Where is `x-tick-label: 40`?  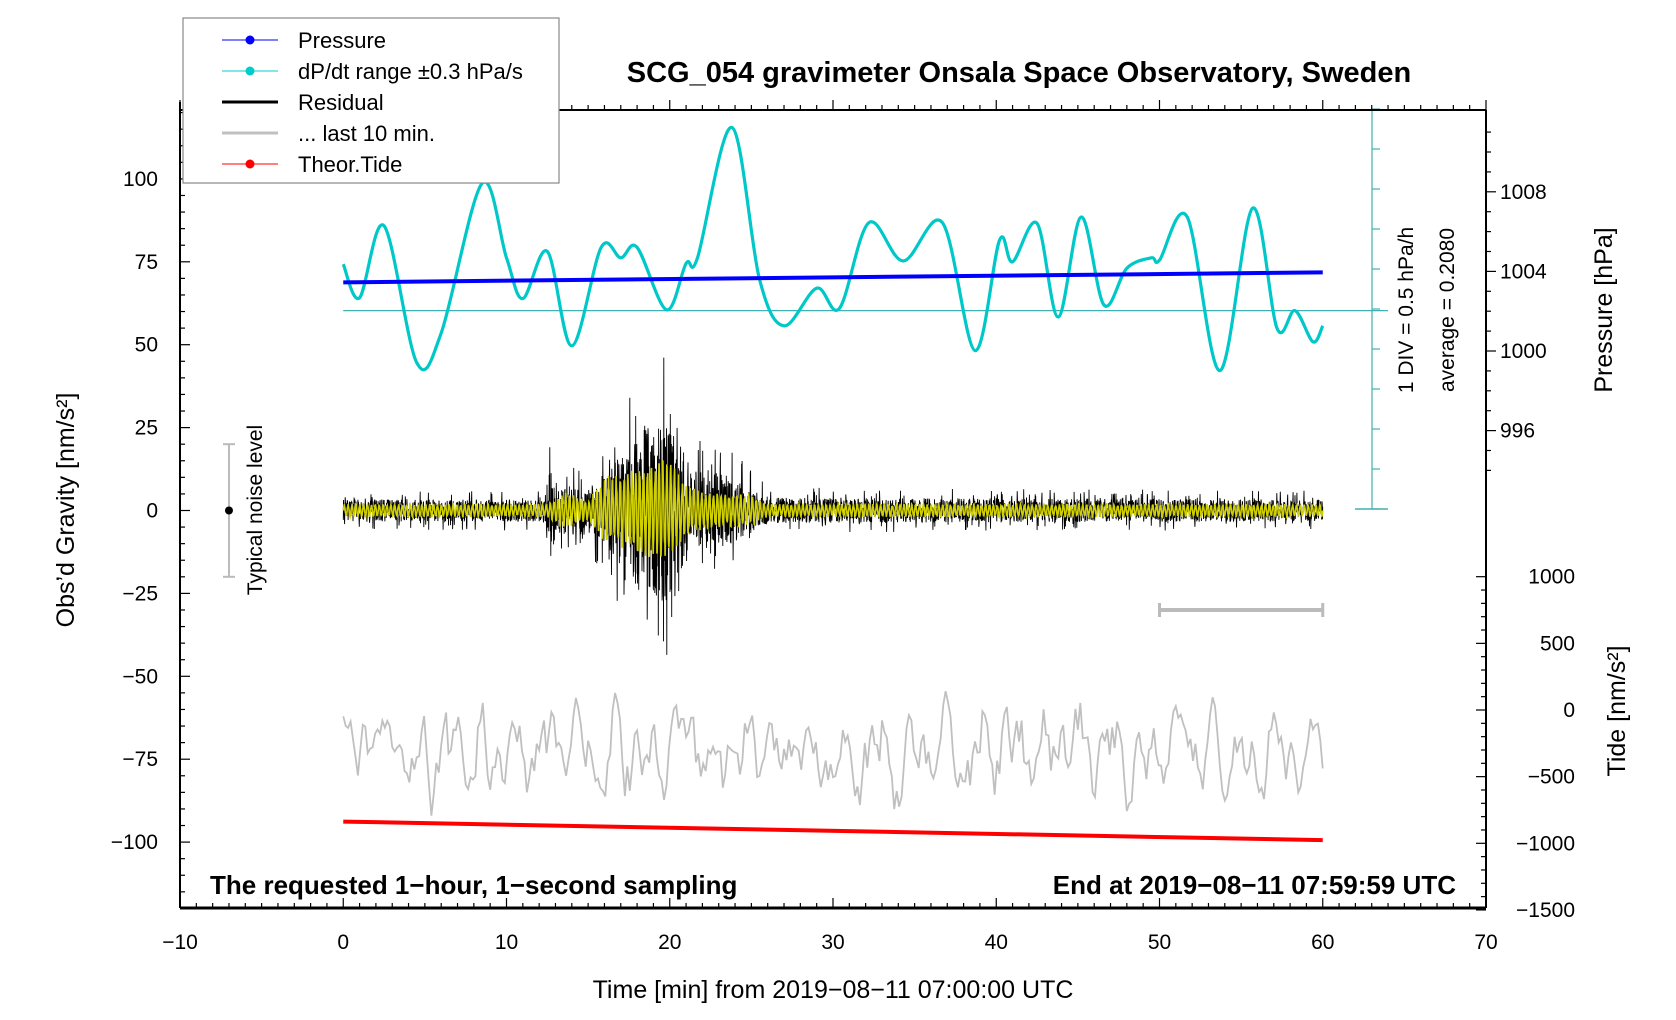 x-tick-label: 40 is located at coordinates (996, 942).